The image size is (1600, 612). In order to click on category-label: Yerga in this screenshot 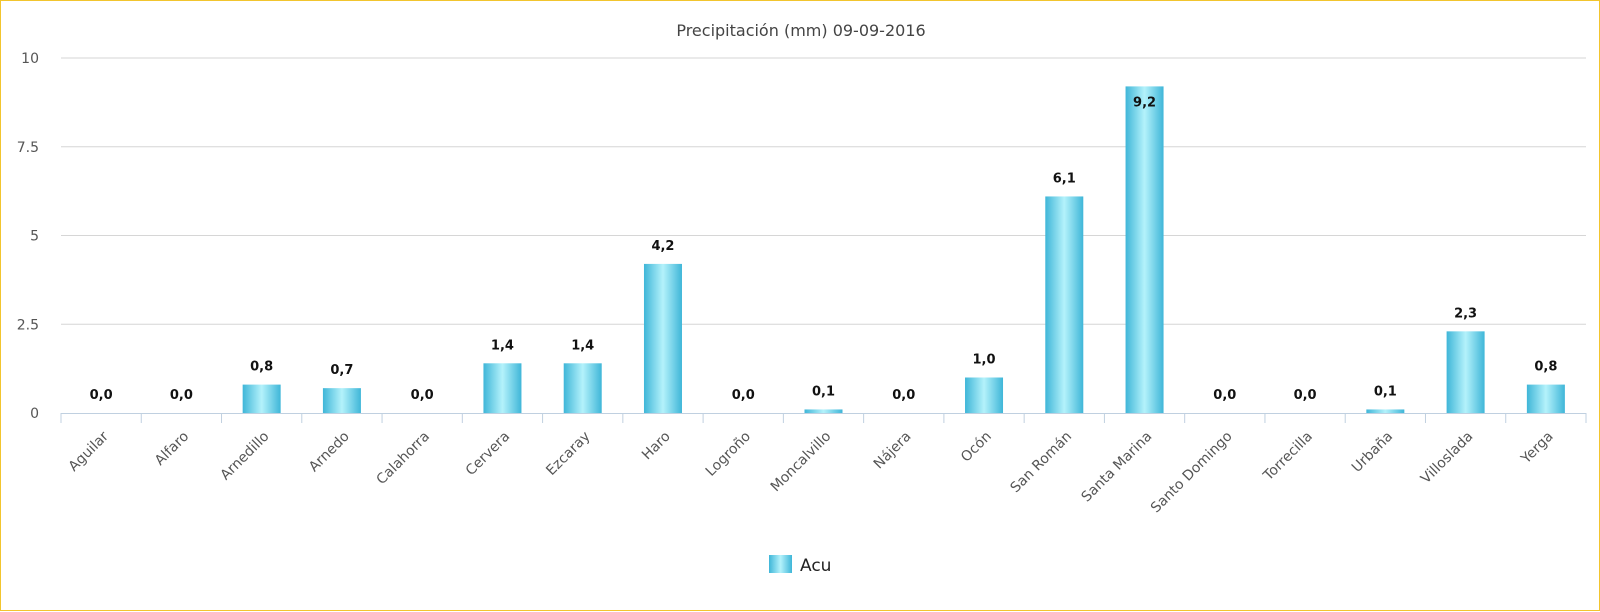, I will do `click(1537, 448)`.